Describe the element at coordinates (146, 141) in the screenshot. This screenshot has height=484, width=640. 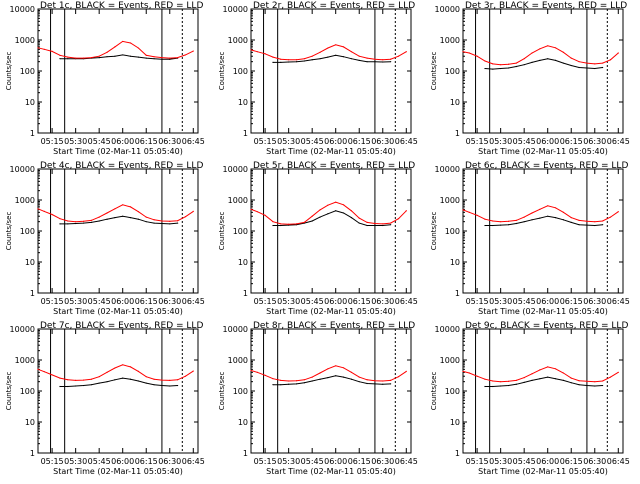
I see `x-tick-label: 06:15` at that location.